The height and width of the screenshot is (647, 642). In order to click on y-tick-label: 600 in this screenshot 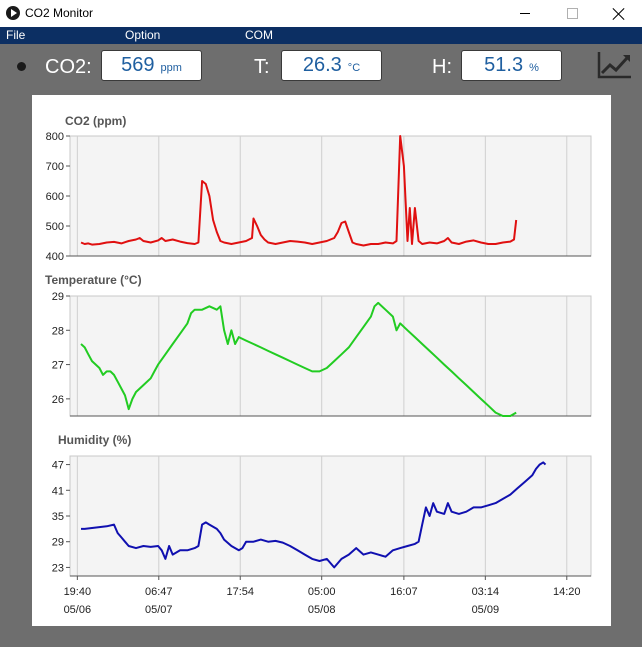, I will do `click(55, 197)`.